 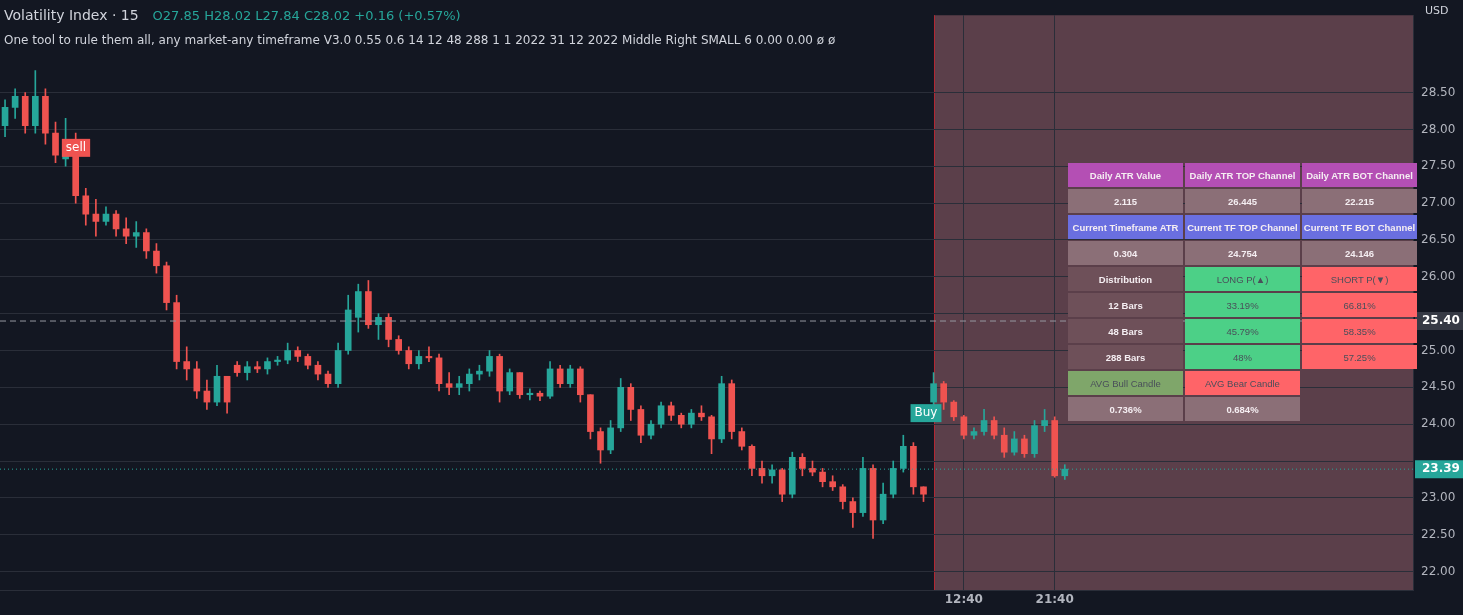 I want to click on y-tick-label: 22.00, so click(x=1438, y=570).